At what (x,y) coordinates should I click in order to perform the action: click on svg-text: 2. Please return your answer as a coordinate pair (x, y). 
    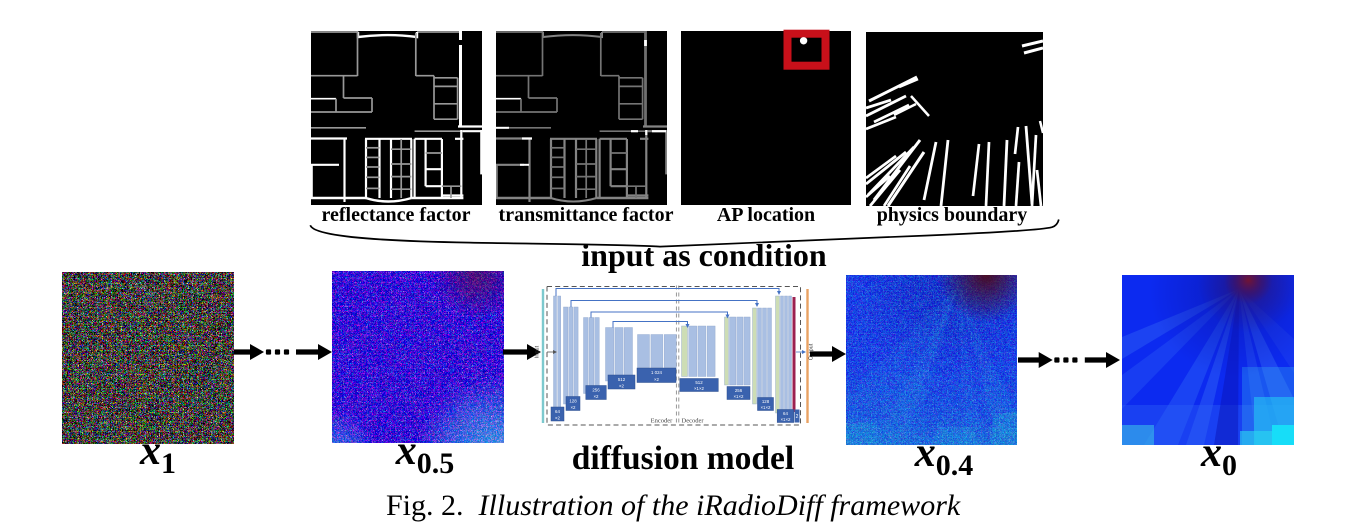
    Looking at the image, I should click on (797, 417).